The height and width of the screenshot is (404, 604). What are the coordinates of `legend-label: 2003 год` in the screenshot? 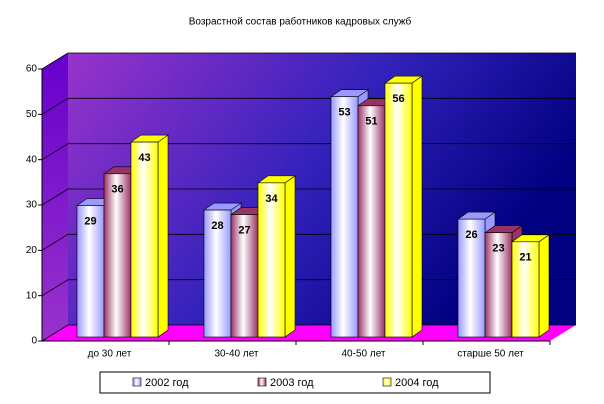 It's located at (292, 383).